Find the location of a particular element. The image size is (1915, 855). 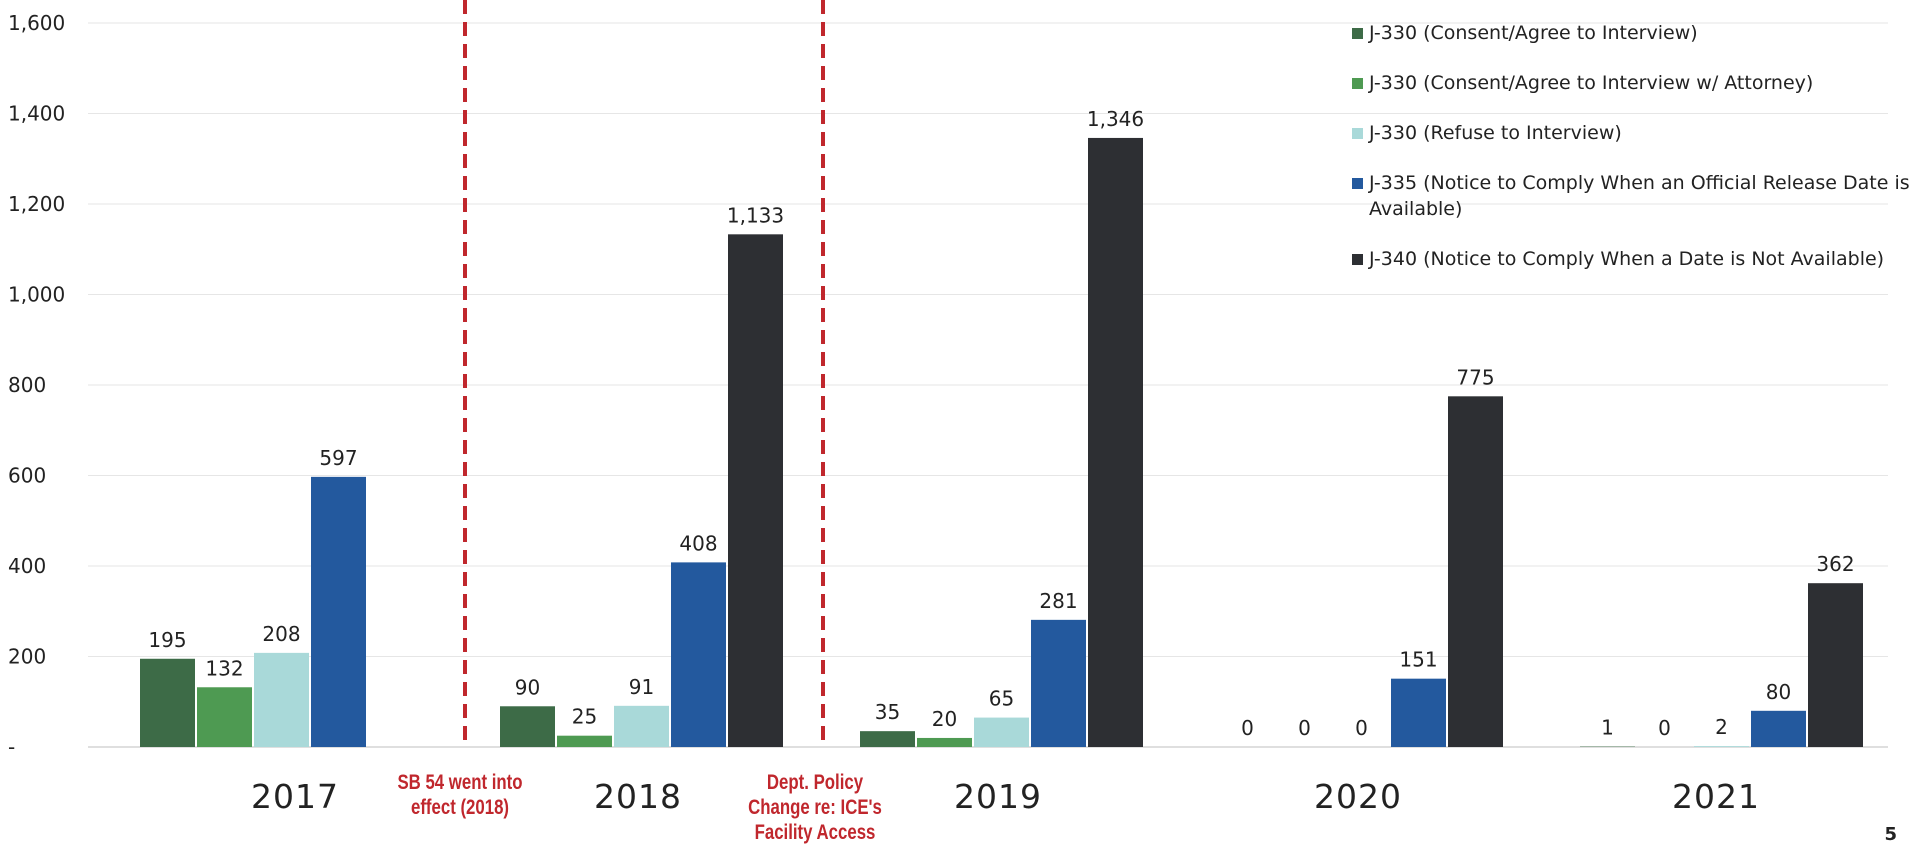

data-label: 90 is located at coordinates (527, 687).